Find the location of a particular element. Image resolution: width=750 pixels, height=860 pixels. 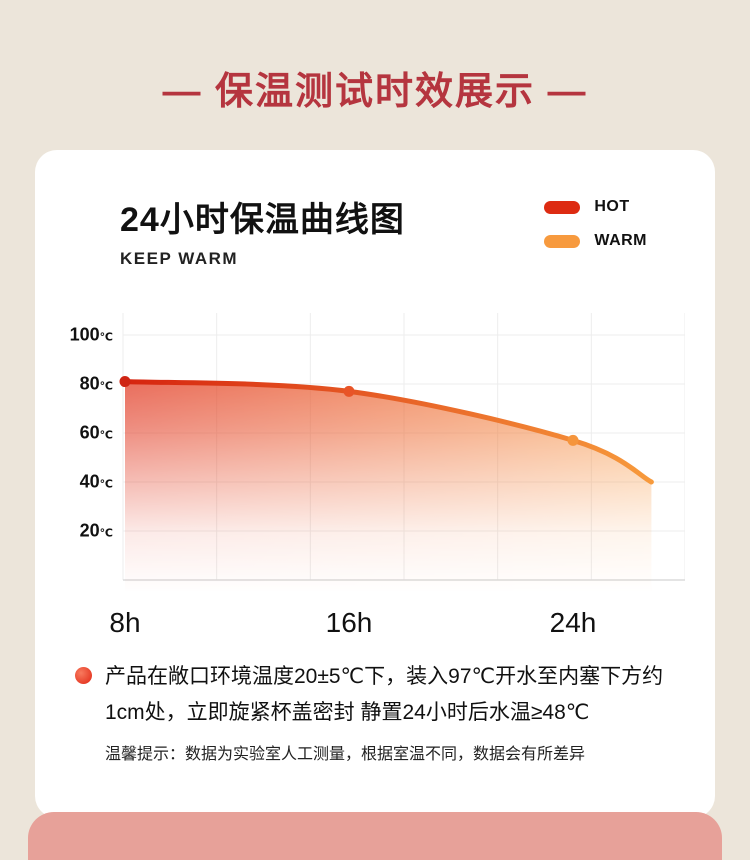

disclaimer-note: 温馨提示：数据为实验室人工测量，根据室温不同，数据会有所差异 is located at coordinates (345, 755).